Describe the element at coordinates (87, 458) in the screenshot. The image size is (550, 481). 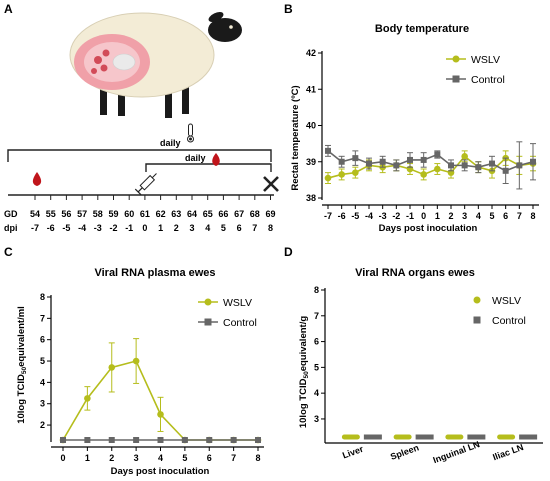
I see `x-tick-label: 1` at that location.